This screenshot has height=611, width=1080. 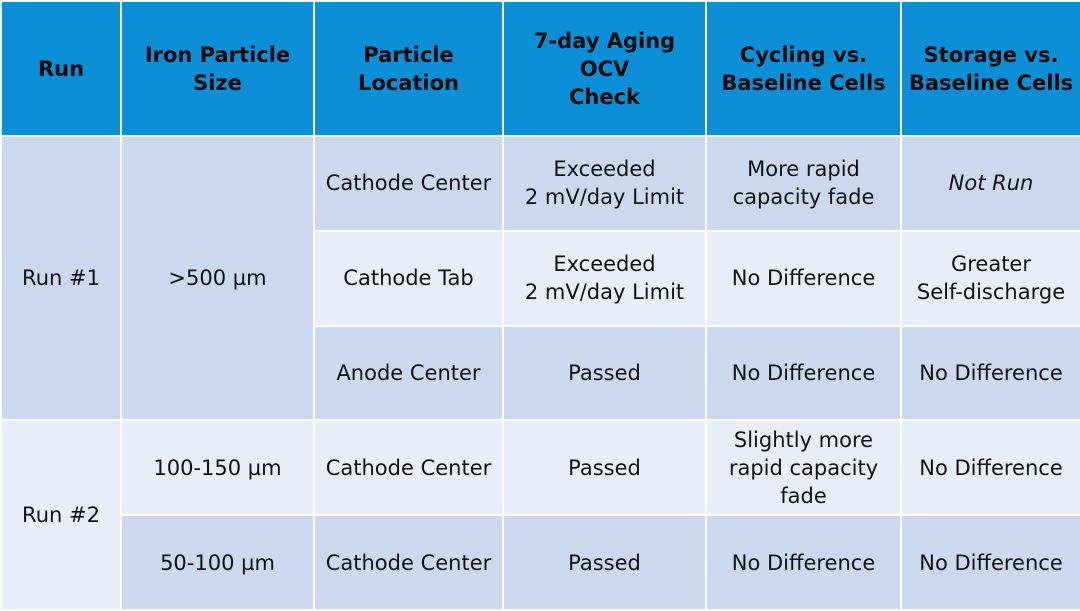 What do you see at coordinates (408, 373) in the screenshot?
I see `location-cell: Anode Center` at bounding box center [408, 373].